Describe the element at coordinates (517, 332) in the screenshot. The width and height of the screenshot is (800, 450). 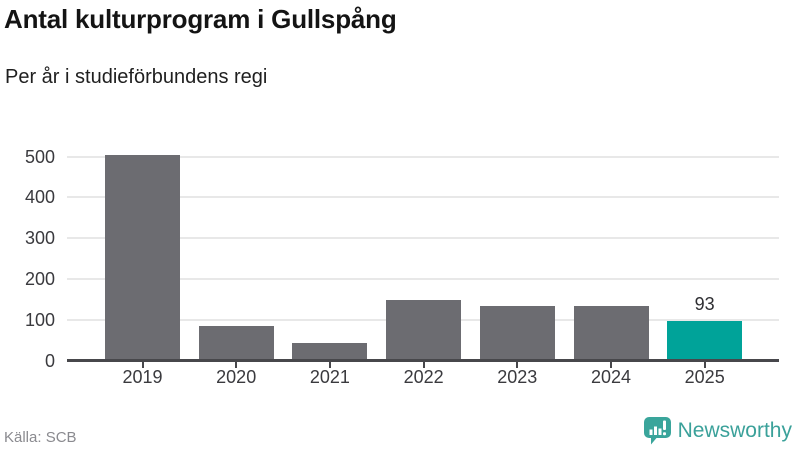
I see `bar-2023` at that location.